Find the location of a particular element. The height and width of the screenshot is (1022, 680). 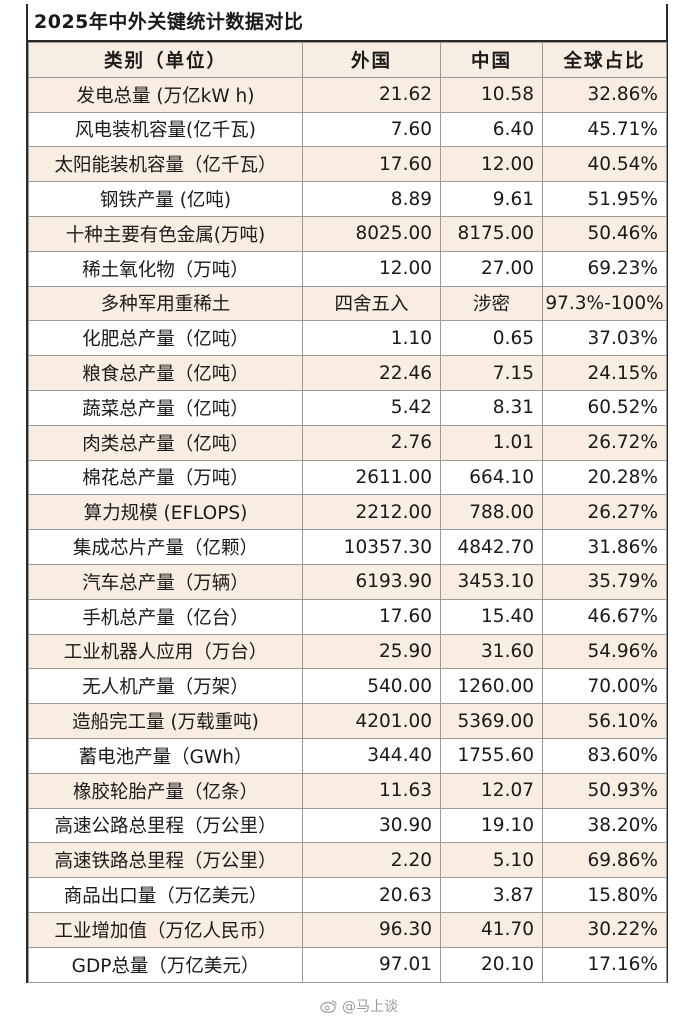

row-china-value: 9.61 is located at coordinates (491, 199).